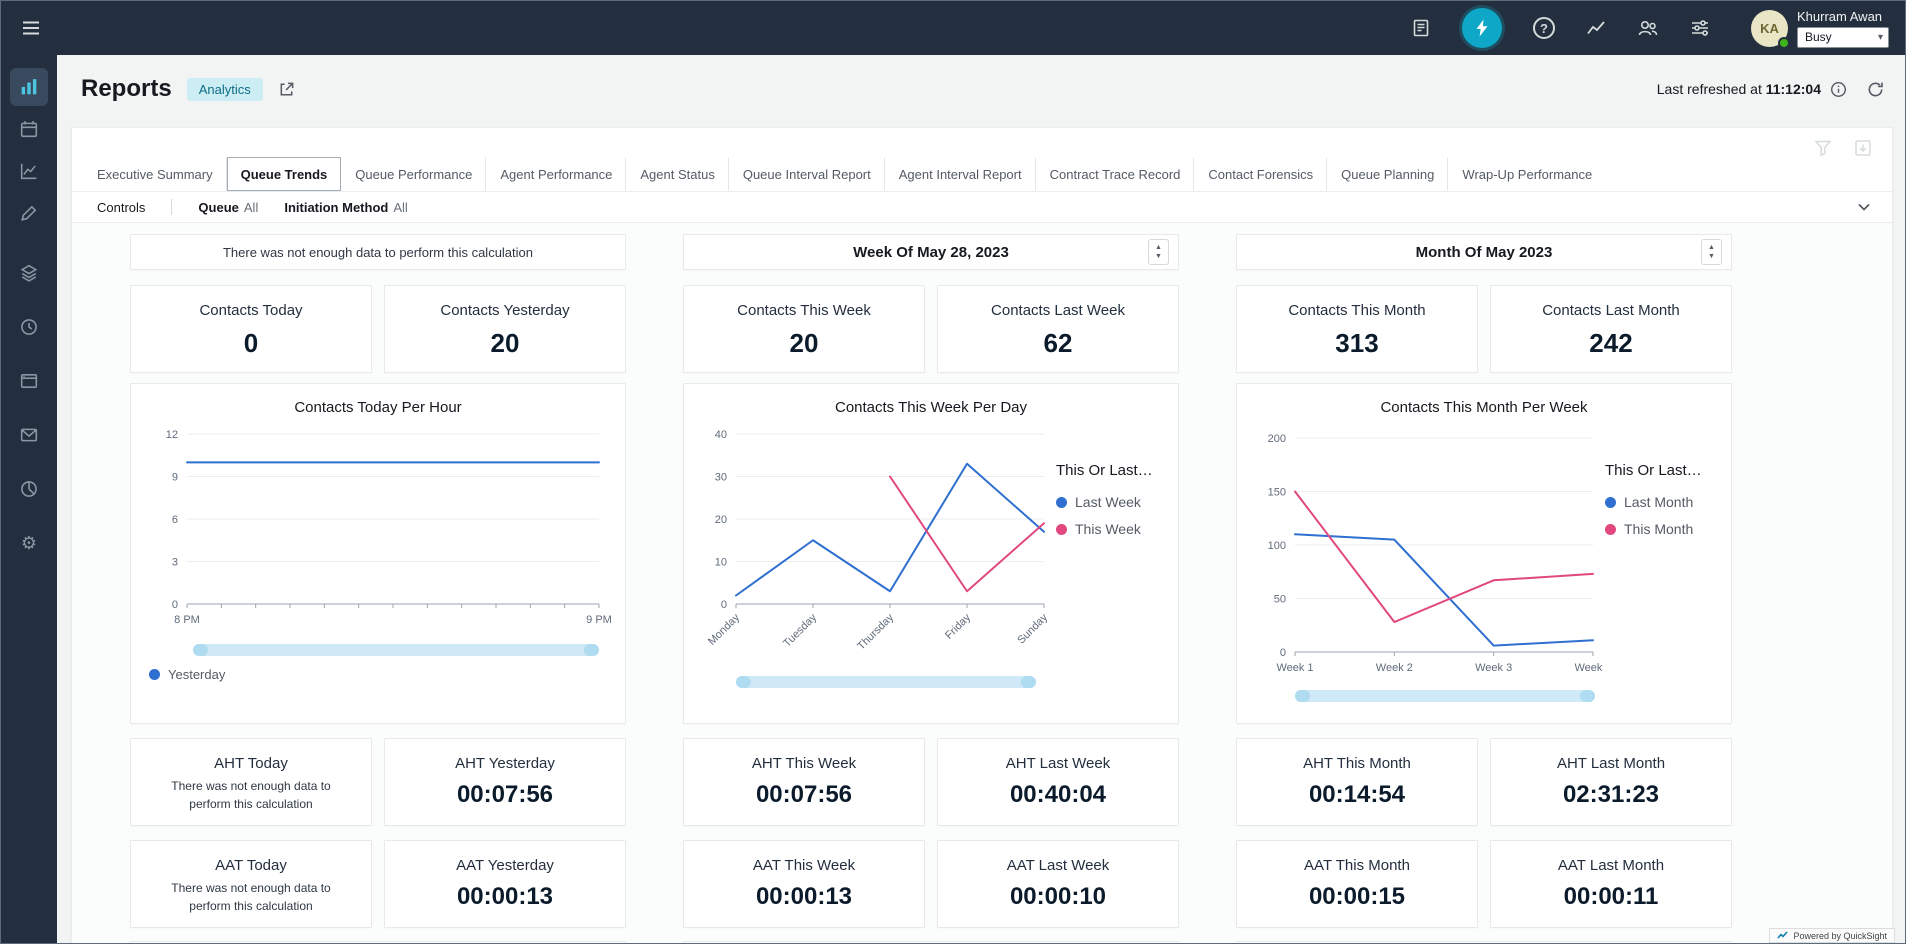 This screenshot has height=944, width=1906. I want to click on topbar-actions: ? KA Khurram Awan Busy ▾, so click(1650, 28).